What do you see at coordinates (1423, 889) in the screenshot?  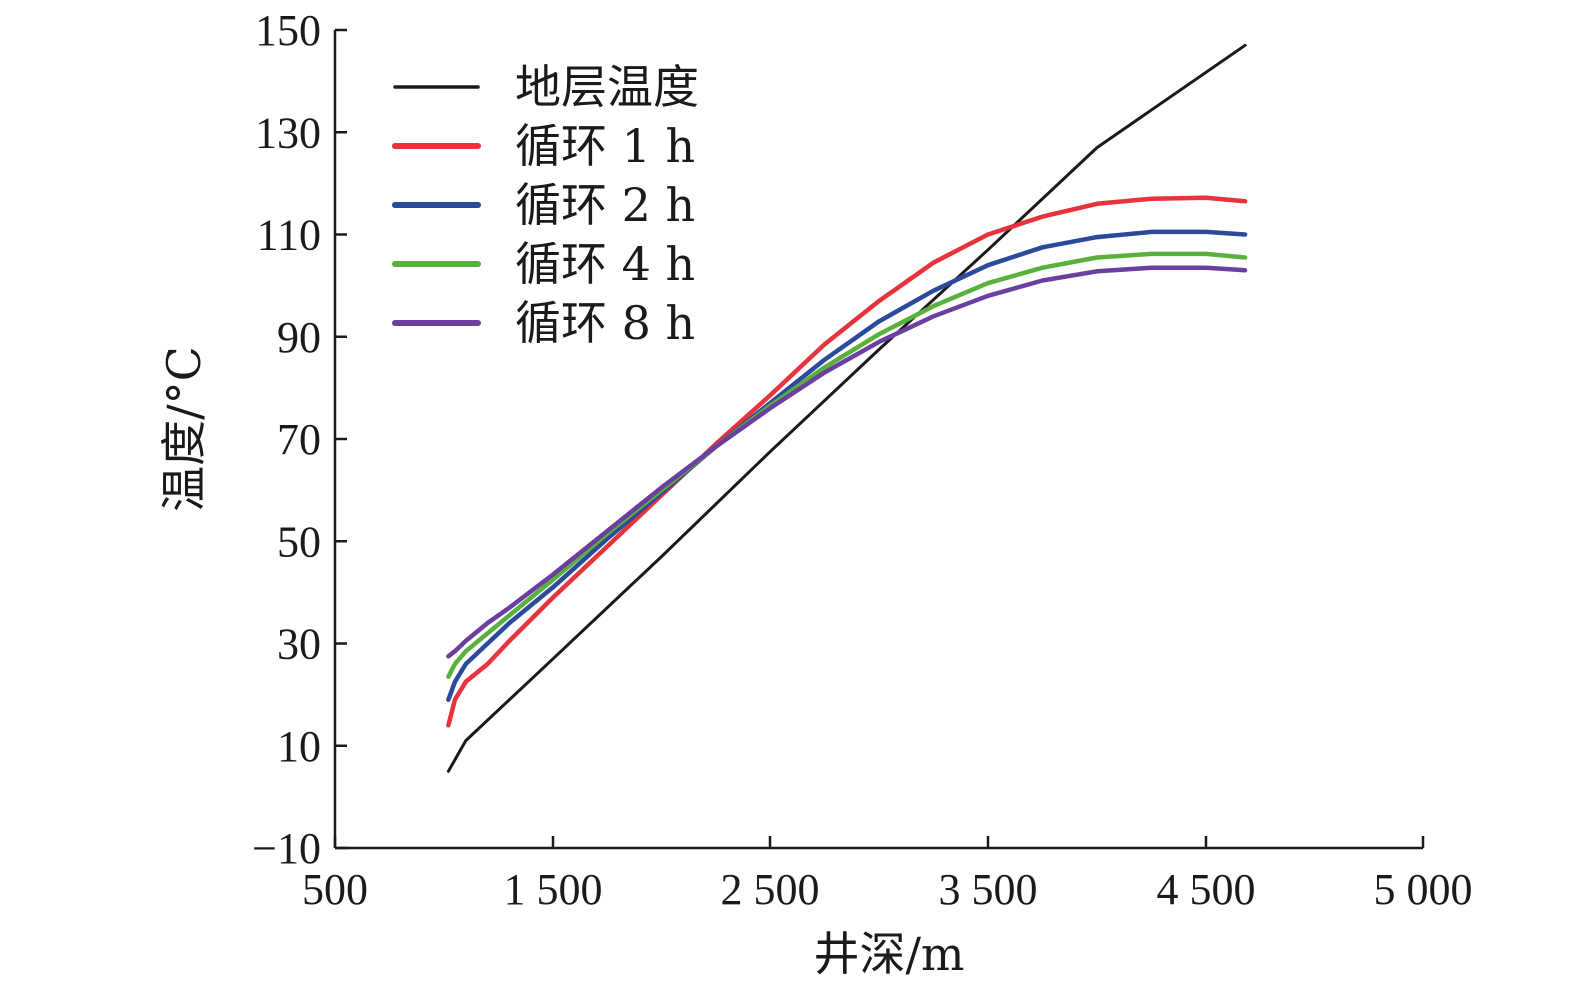 I see `x-tick-label: 5 000` at bounding box center [1423, 889].